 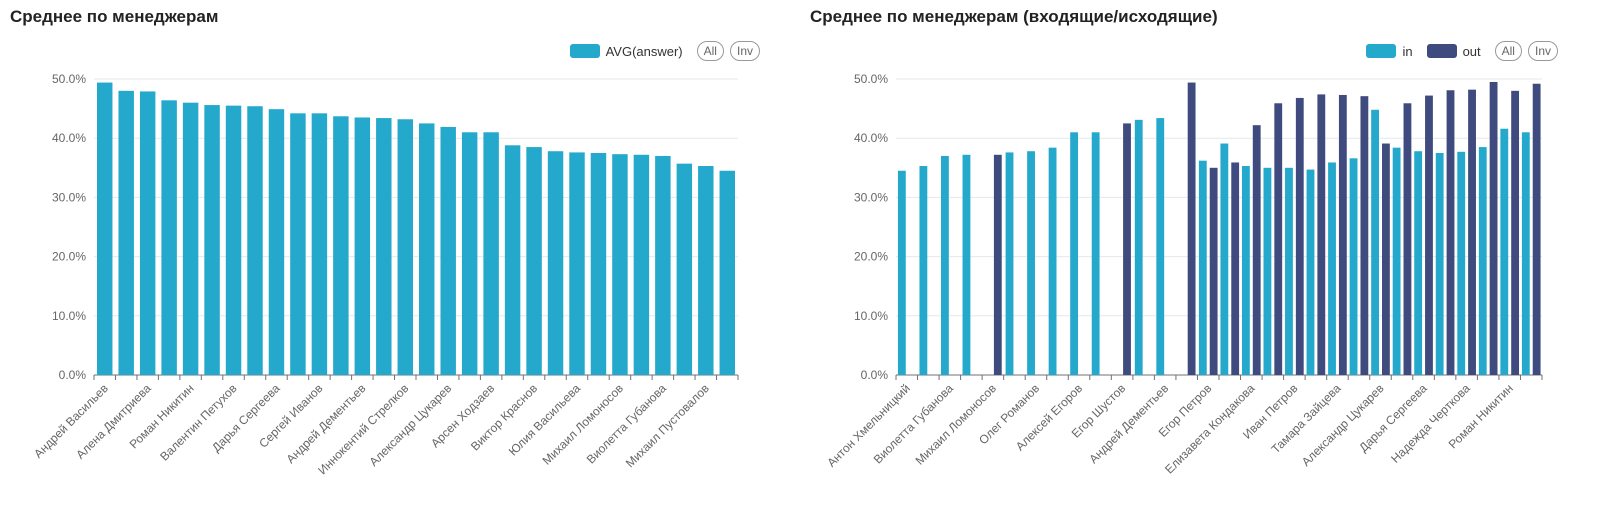 I want to click on legend-item-out: out, so click(x=1453, y=51).